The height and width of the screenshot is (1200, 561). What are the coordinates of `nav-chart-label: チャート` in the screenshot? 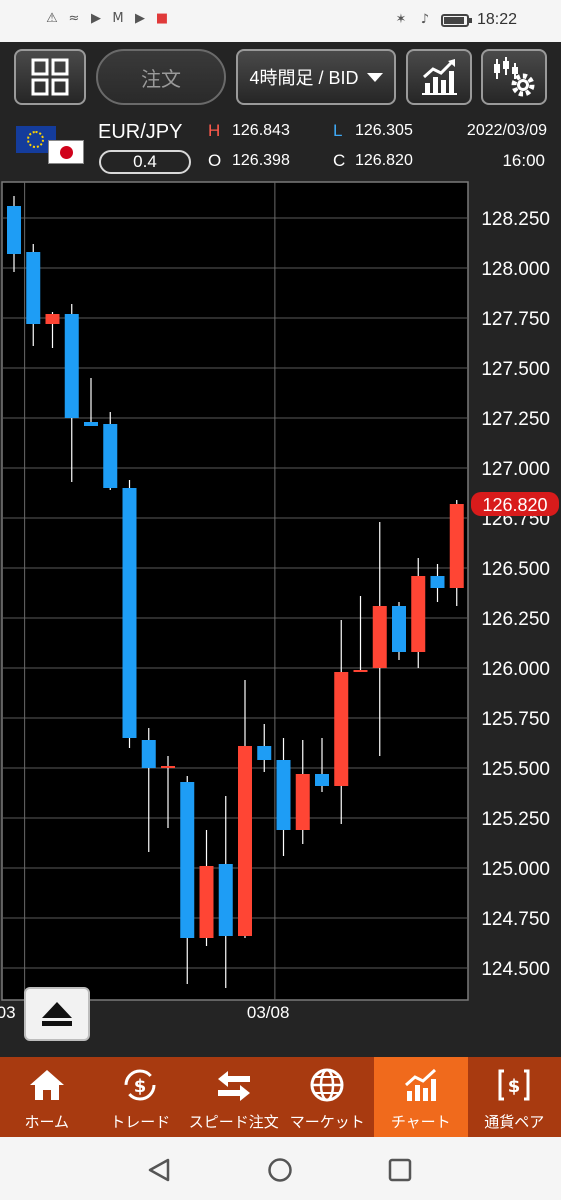 It's located at (420, 1122).